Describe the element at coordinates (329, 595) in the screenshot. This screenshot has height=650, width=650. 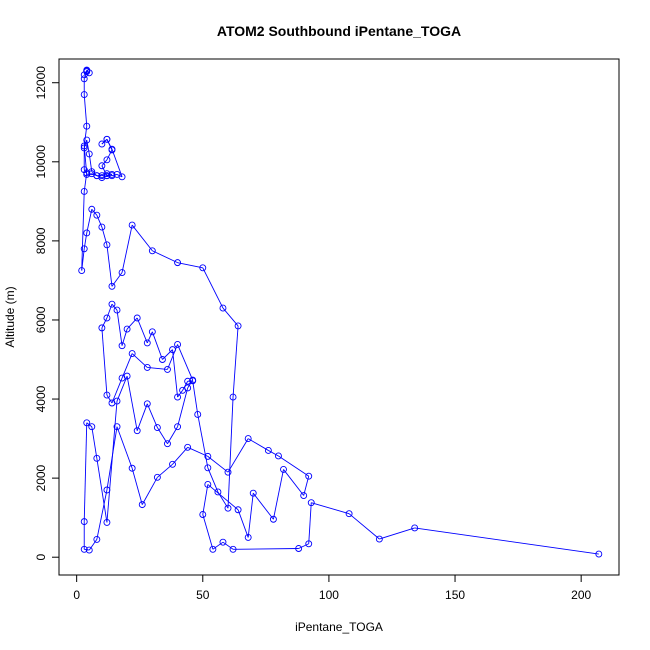
I see `x-tick-label: 100` at that location.